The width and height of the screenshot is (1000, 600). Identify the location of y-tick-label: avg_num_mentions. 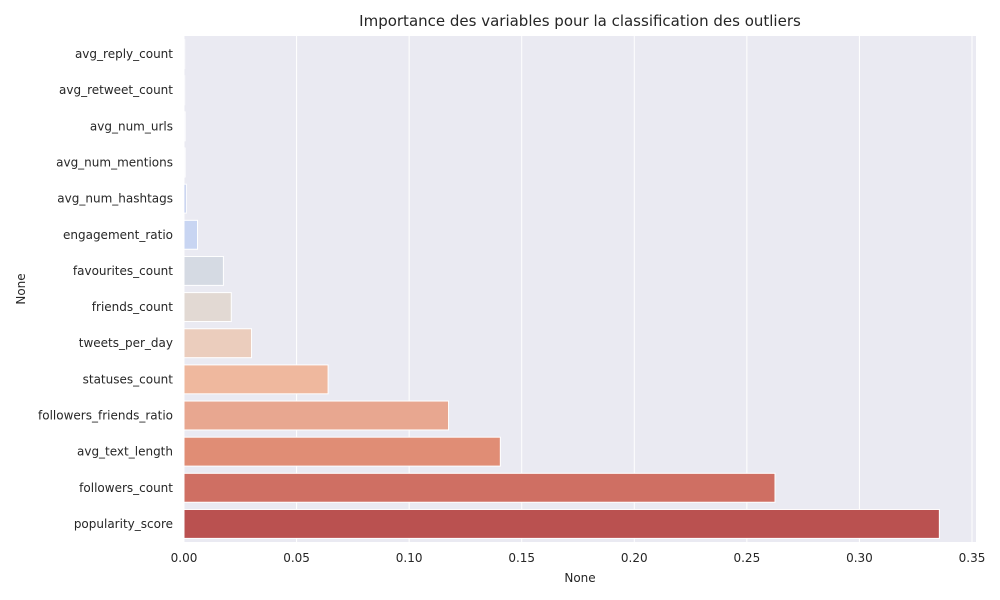
(114, 163).